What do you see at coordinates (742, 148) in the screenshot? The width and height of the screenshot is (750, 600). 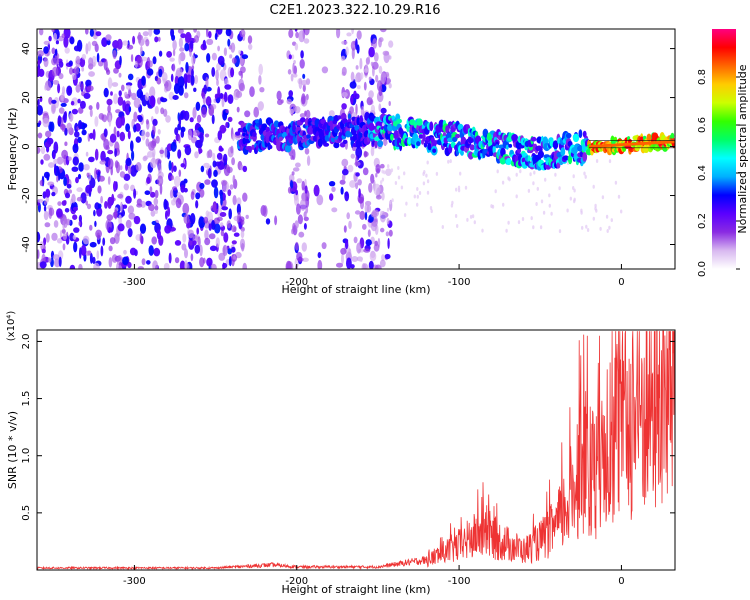 I see `colorbar-label: Normalized spectral amplitude` at bounding box center [742, 148].